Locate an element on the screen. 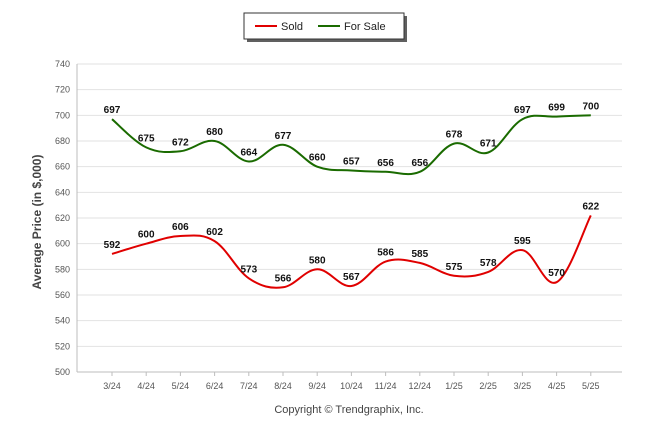 The width and height of the screenshot is (646, 434). series-line-sold is located at coordinates (351, 251).